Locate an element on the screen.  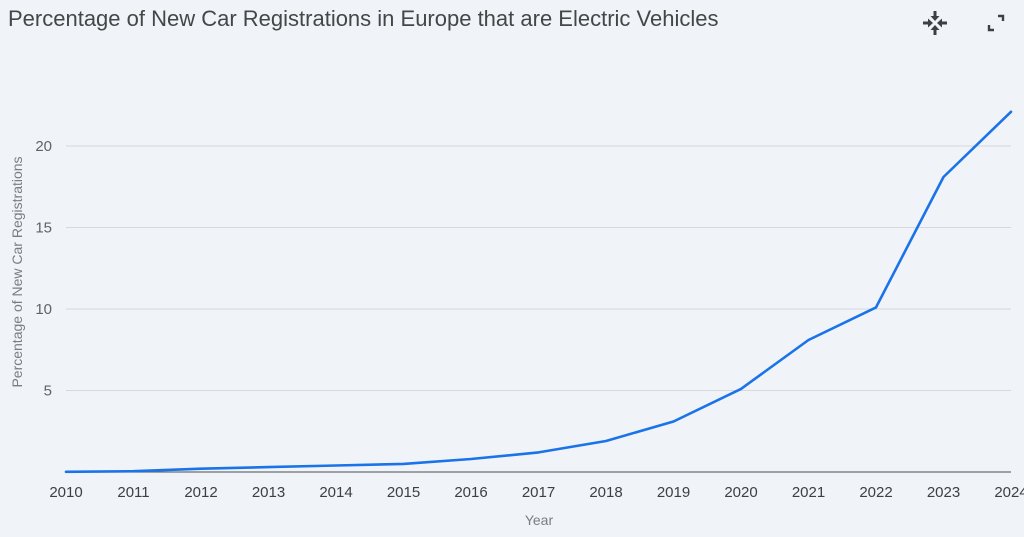
x-tick-label: 2024 is located at coordinates (1009, 492).